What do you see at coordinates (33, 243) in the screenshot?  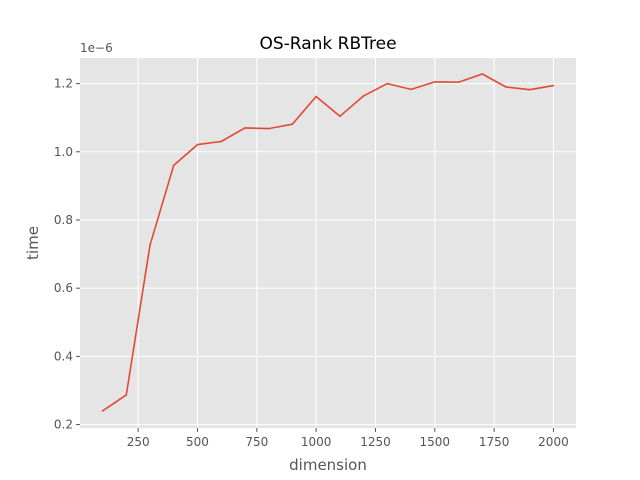 I see `y-axis-label: time` at bounding box center [33, 243].